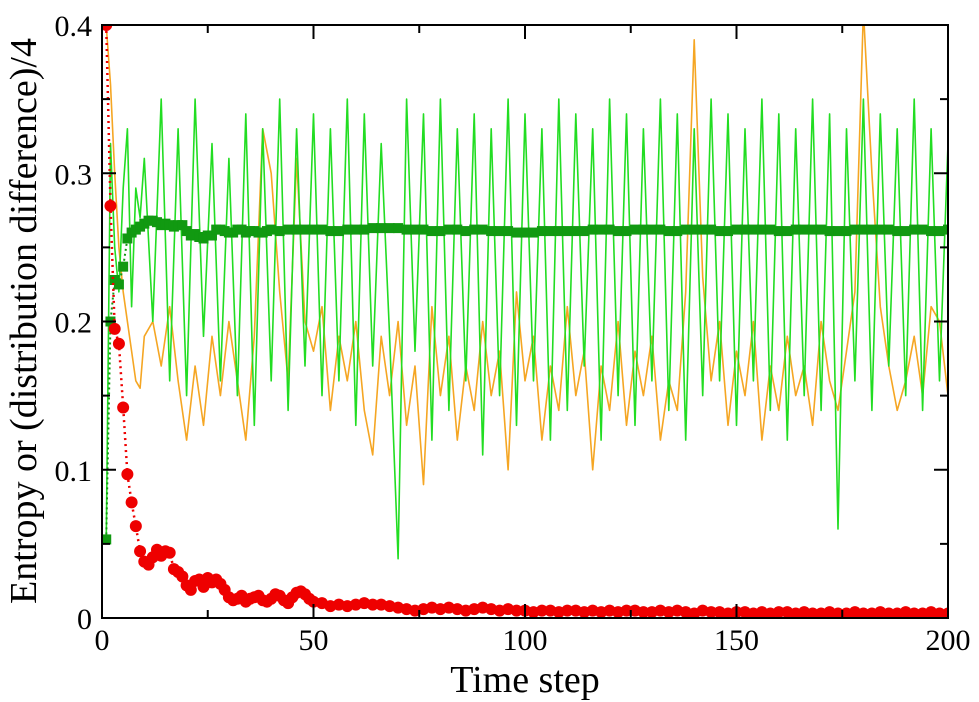  What do you see at coordinates (102, 640) in the screenshot?
I see `x-tick-label: 0` at bounding box center [102, 640].